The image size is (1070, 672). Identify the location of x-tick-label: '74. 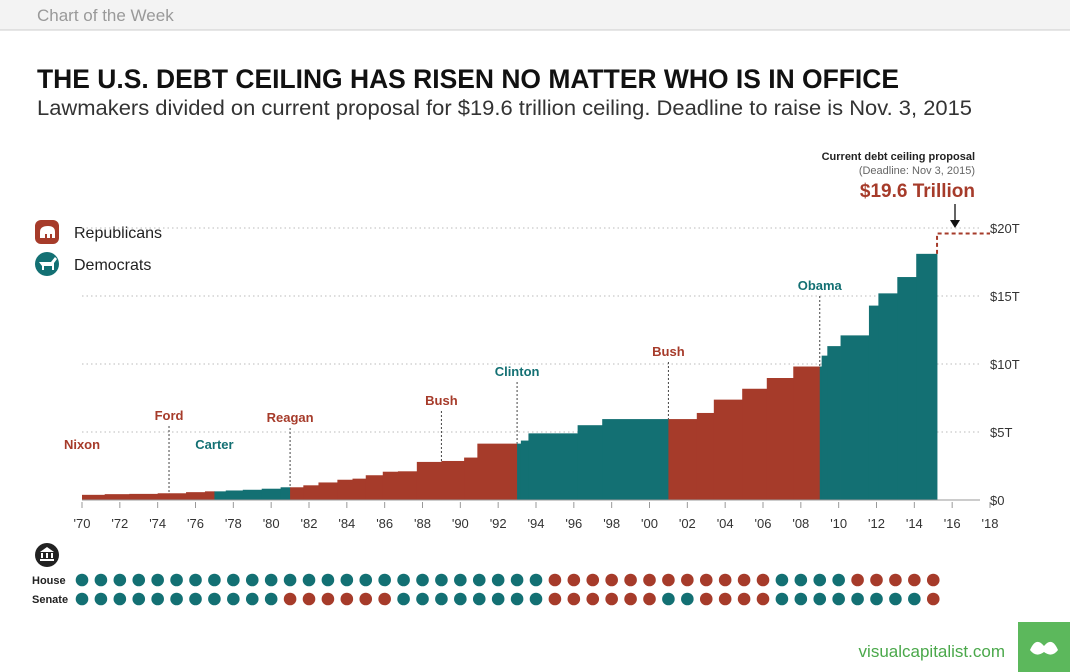
(157, 523).